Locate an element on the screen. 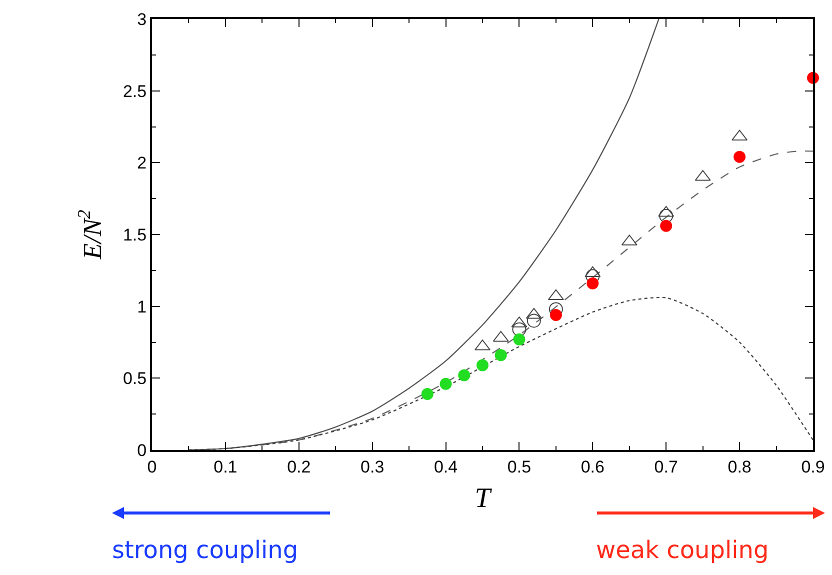 This screenshot has width=832, height=575. text: weak coupling is located at coordinates (682, 550).